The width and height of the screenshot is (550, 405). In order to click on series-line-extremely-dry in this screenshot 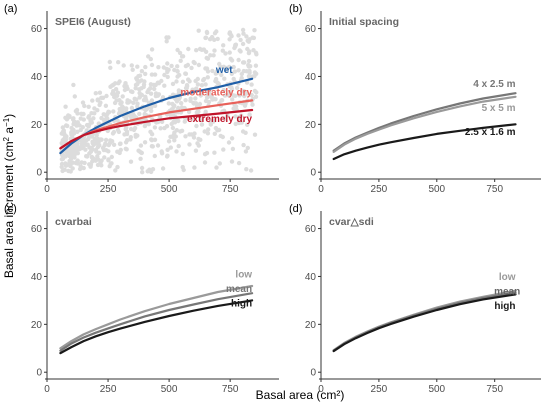, I will do `click(156, 129)`.